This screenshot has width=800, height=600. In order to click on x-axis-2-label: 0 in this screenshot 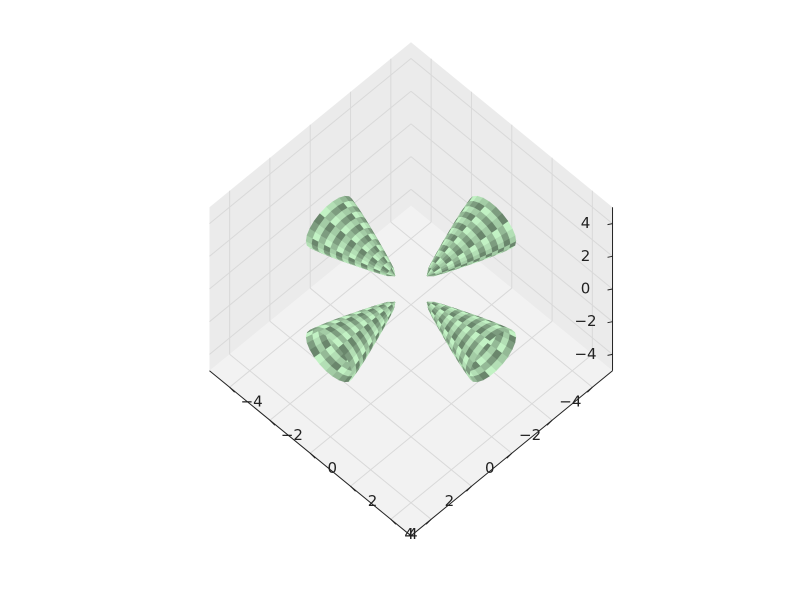, I will do `click(490, 468)`.